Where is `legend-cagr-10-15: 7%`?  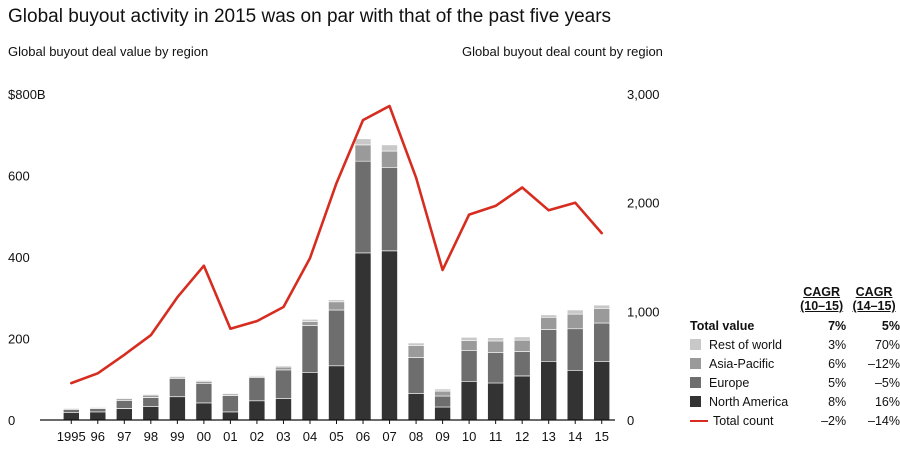 legend-cagr-10-15: 7% is located at coordinates (837, 326).